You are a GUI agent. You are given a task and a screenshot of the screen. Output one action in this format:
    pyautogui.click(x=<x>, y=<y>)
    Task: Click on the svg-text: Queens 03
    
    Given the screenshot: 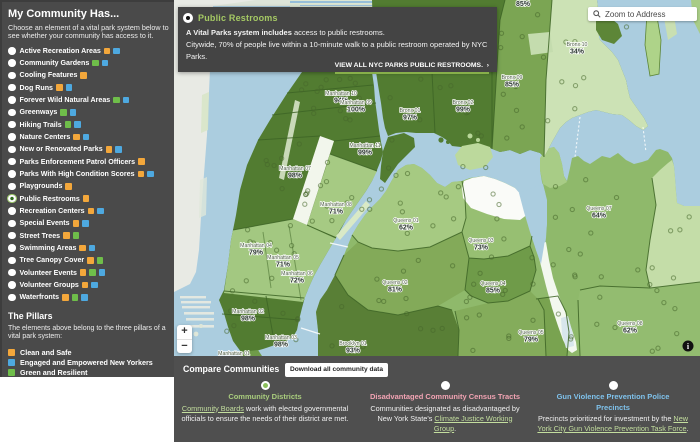 What is the action you would take?
    pyautogui.click(x=480, y=241)
    